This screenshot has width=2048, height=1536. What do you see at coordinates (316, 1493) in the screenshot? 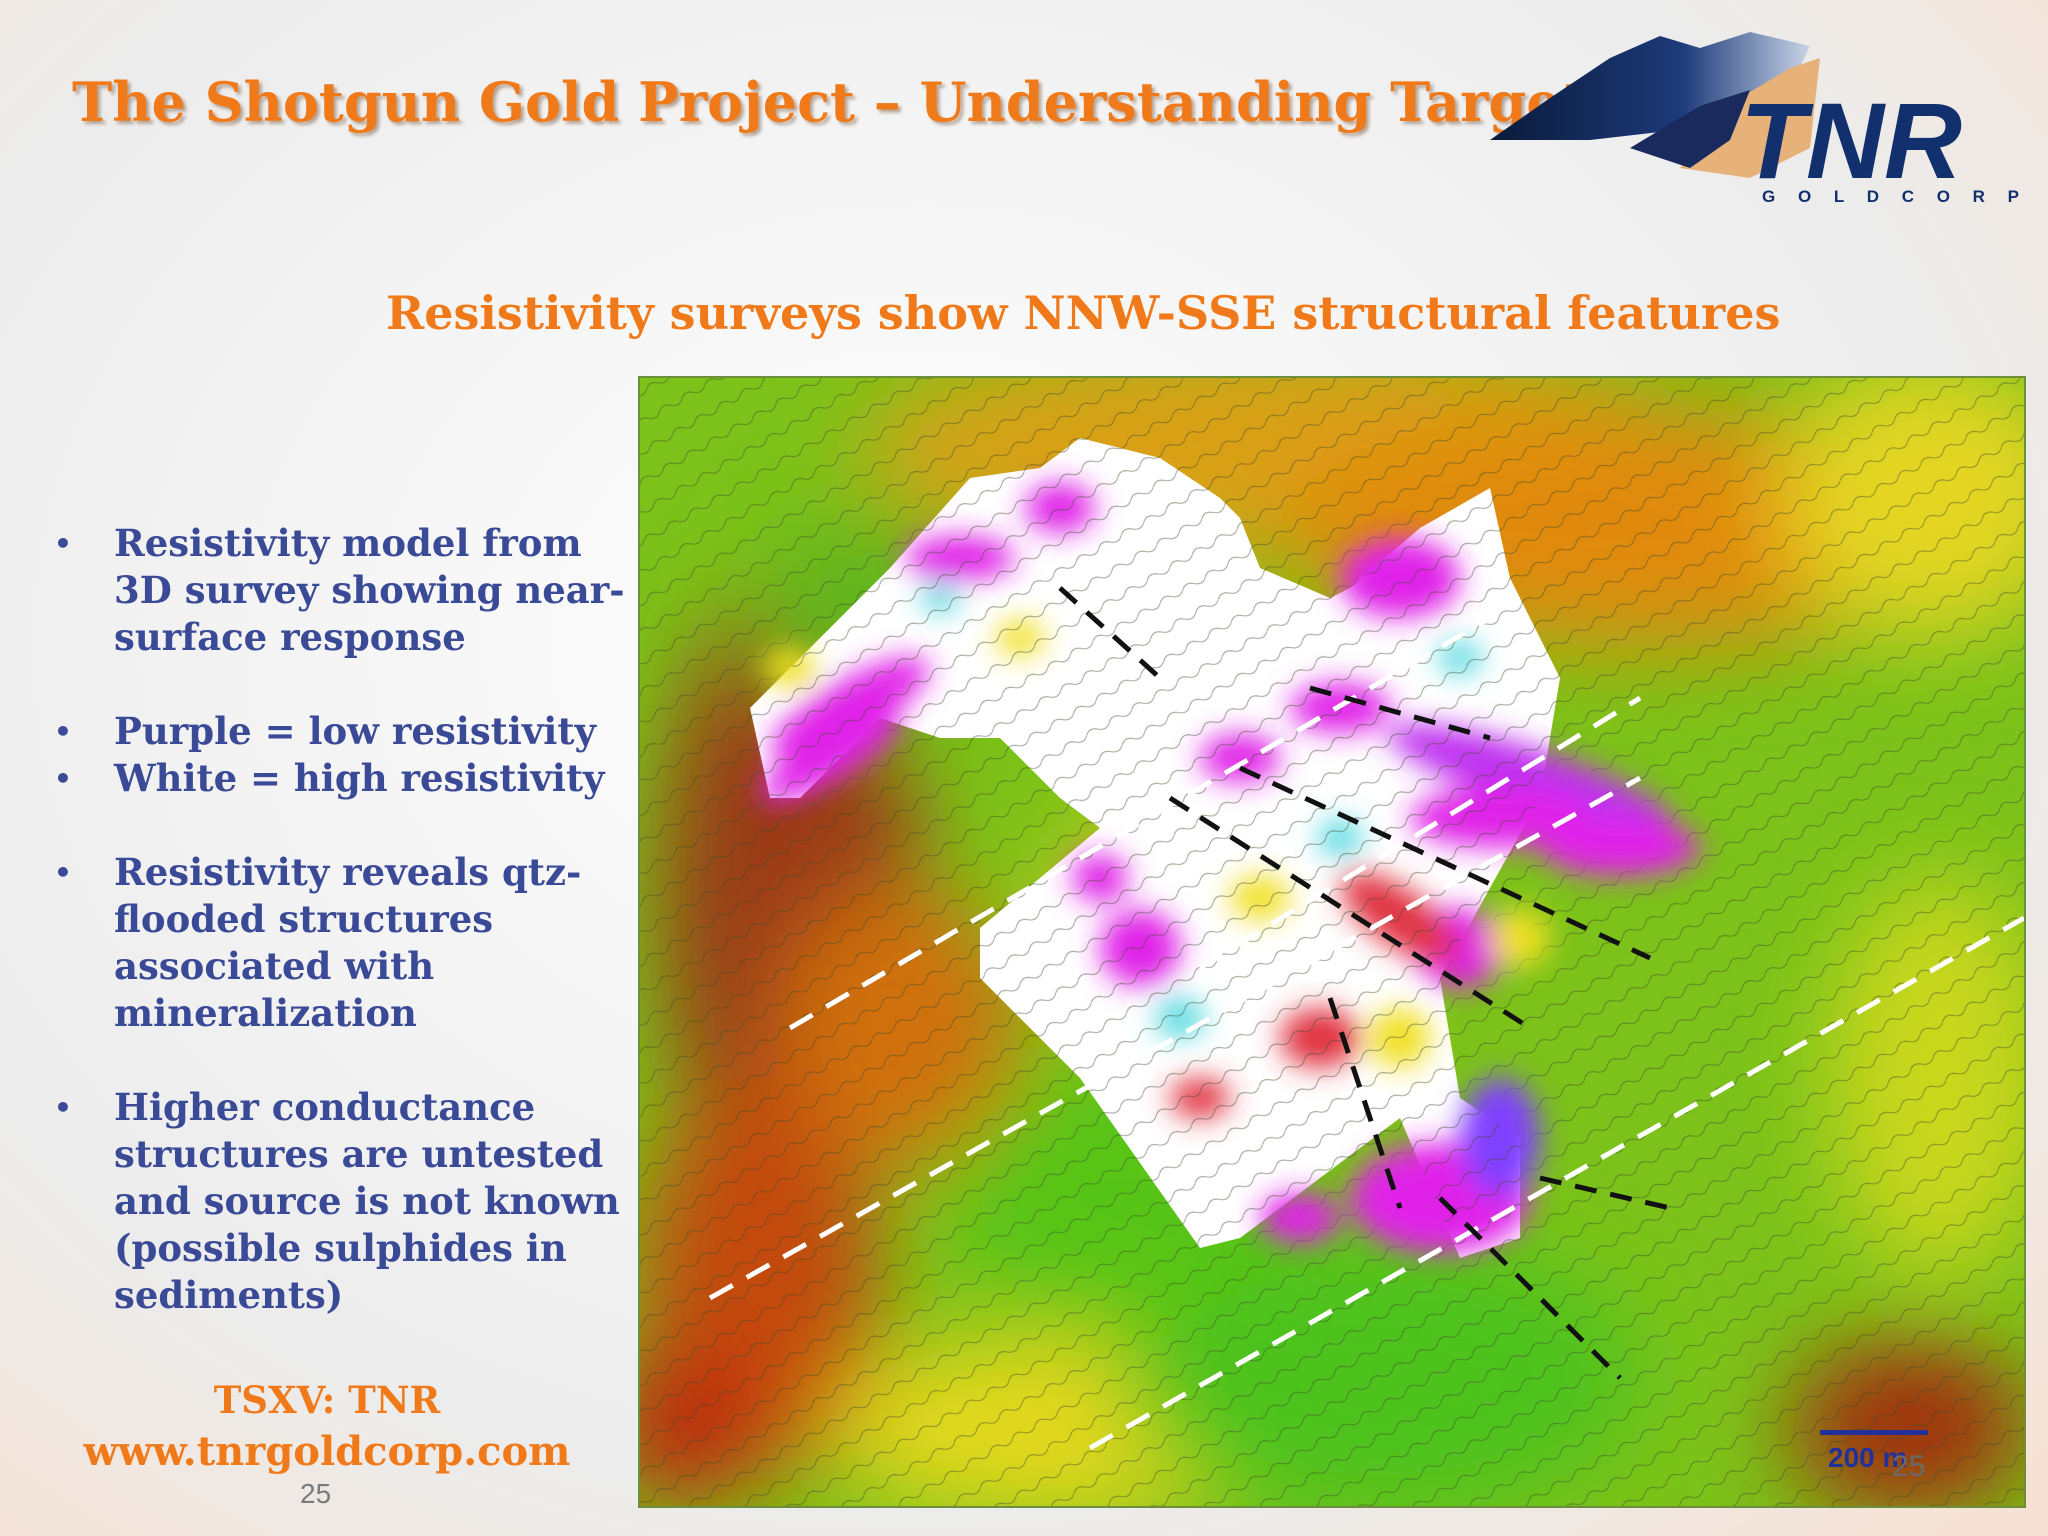
I see `page-number: 25` at bounding box center [316, 1493].